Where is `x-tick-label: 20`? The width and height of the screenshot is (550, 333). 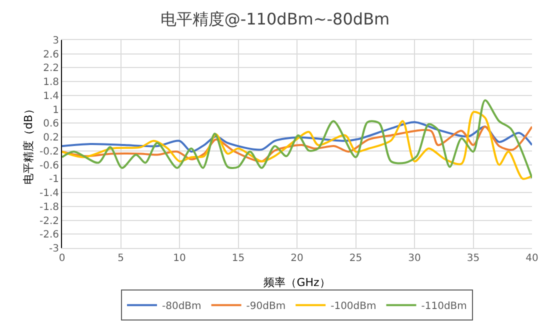 x-tick-label: 20 is located at coordinates (297, 258).